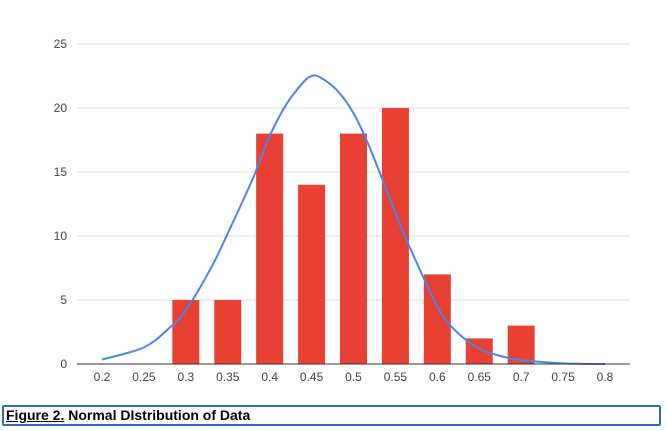 This screenshot has height=431, width=667. I want to click on x-tick-label: 0.45, so click(312, 377).